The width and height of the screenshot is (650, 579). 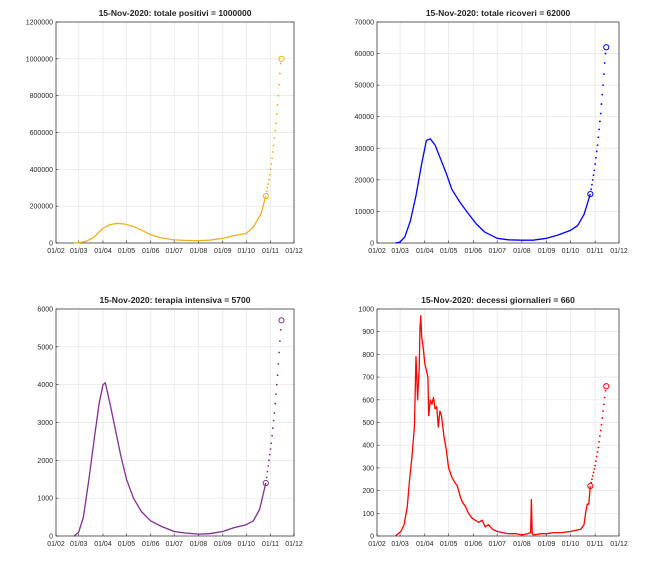 What do you see at coordinates (368, 378) in the screenshot?
I see `y-tick-label: 700` at bounding box center [368, 378].